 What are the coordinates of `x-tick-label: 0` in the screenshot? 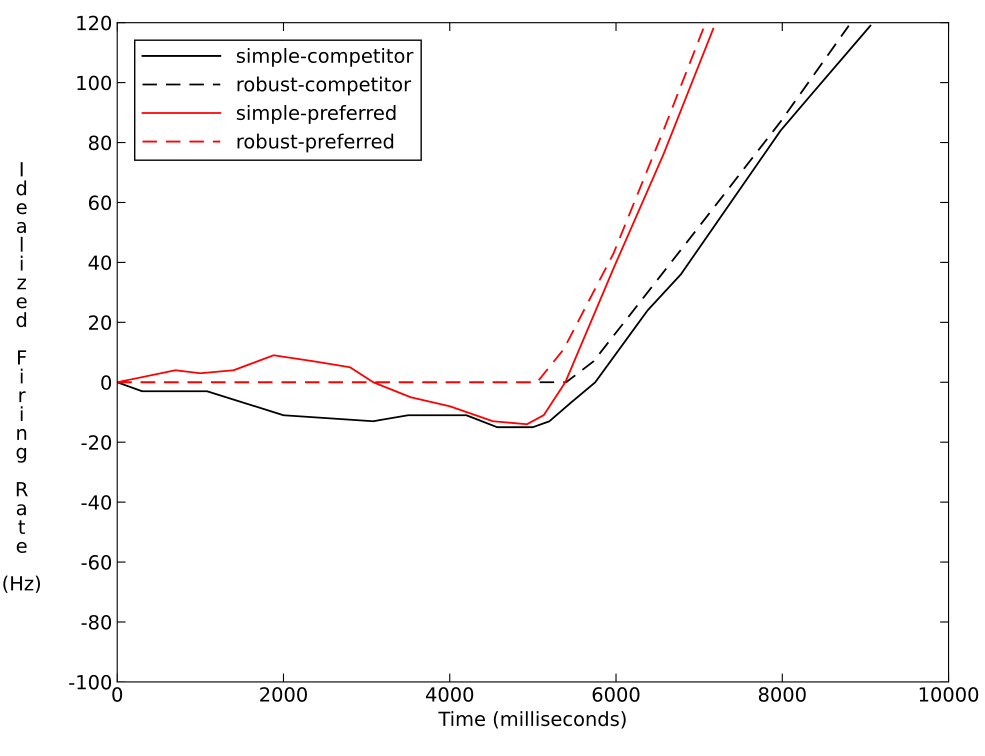 It's located at (117, 694).